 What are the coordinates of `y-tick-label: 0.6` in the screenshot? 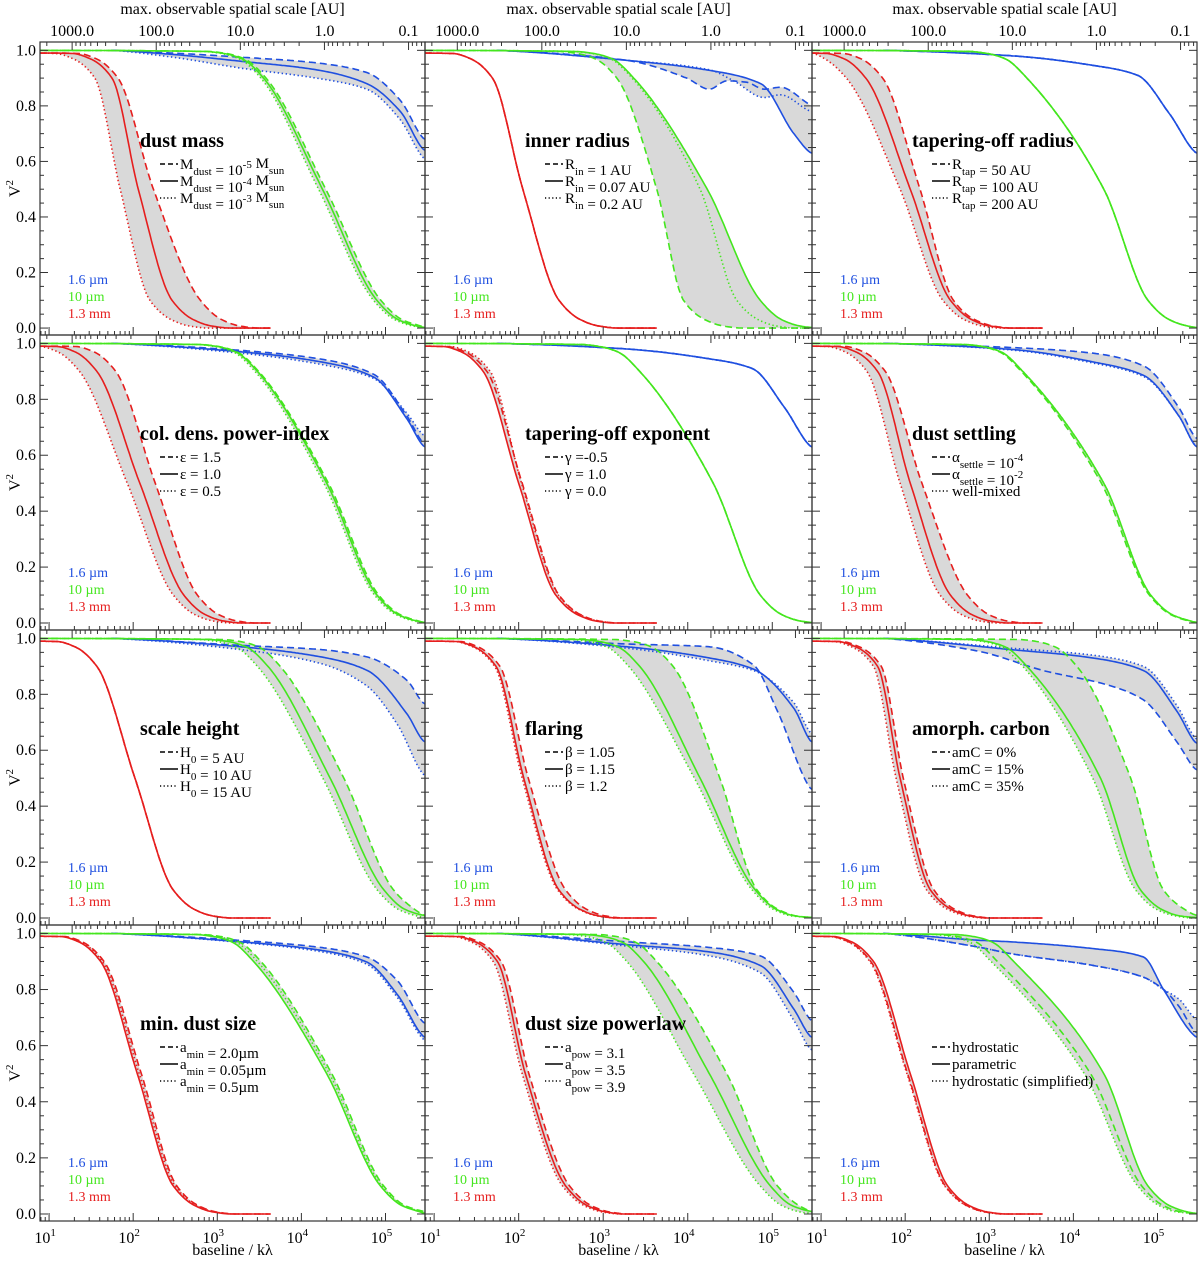 It's located at (26, 455).